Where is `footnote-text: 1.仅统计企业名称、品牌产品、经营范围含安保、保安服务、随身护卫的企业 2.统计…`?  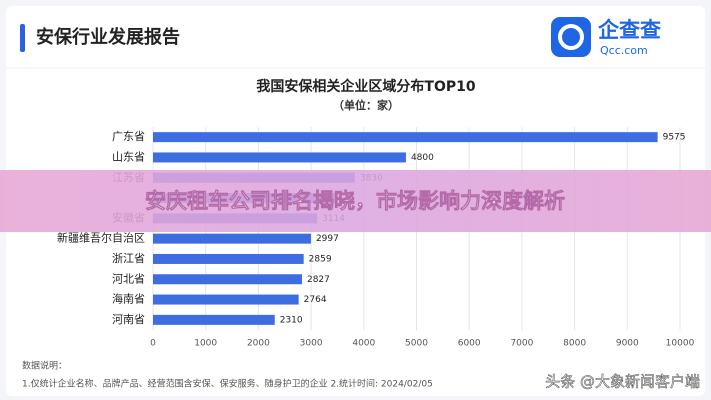
footnote-text: 1.仅统计企业名称、品牌产品、经营范围含安保、保安服务、随身护卫的企业 2.统计… is located at coordinates (227, 384).